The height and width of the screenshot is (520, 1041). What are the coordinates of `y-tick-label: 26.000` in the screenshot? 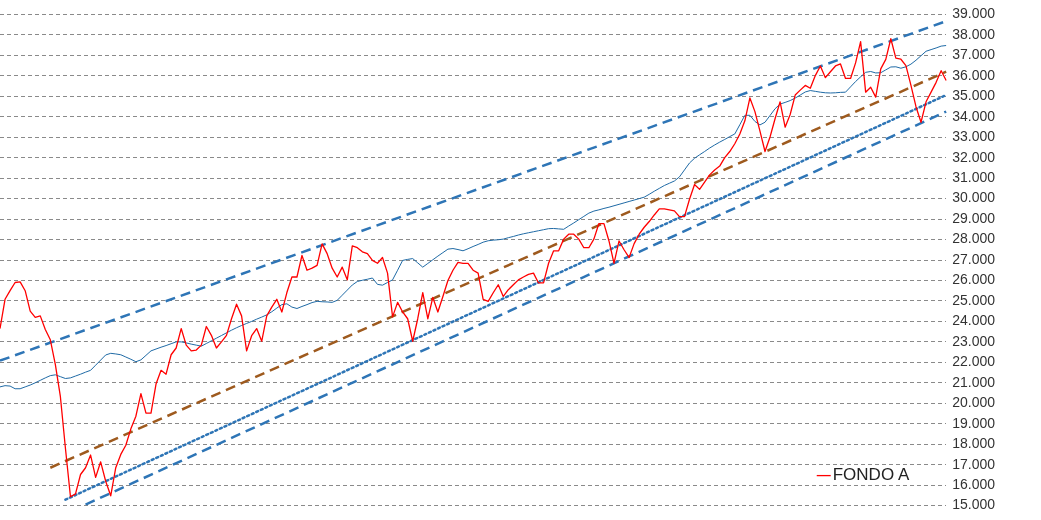 It's located at (974, 279).